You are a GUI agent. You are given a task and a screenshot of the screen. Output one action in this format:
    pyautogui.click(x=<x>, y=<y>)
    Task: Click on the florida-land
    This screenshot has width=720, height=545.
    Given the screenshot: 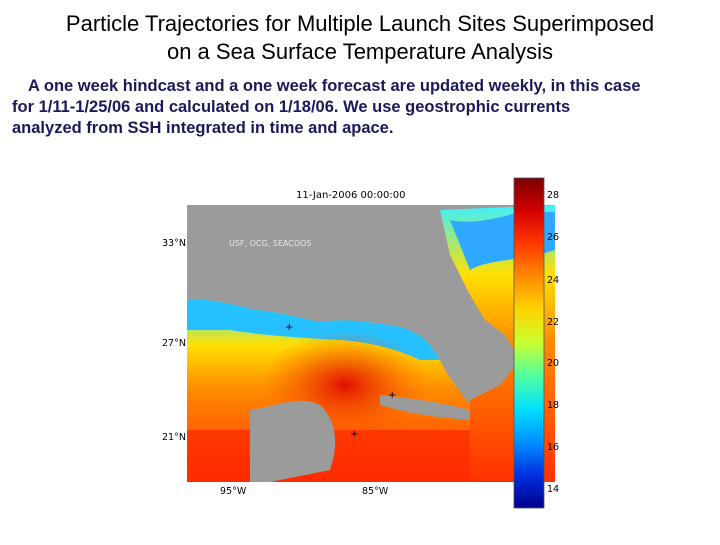 What is the action you would take?
    pyautogui.click(x=450, y=352)
    